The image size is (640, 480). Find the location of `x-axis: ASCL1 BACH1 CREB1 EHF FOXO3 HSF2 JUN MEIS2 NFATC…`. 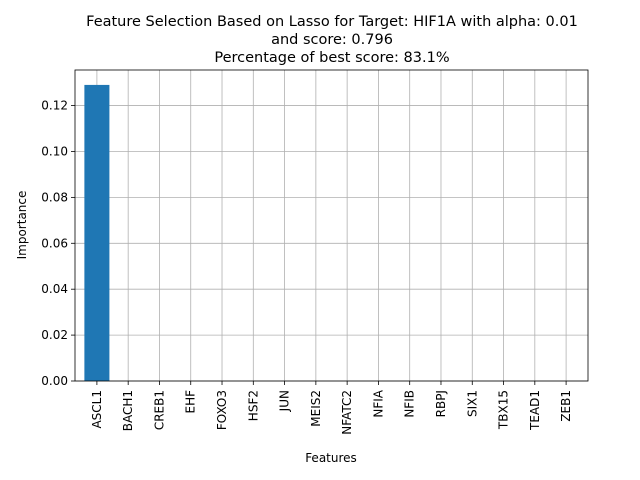

x-axis: ASCL1 BACH1 CREB1 EHF FOXO3 HSF2 JUN MEIS2 NFATC… is located at coordinates (331, 408).